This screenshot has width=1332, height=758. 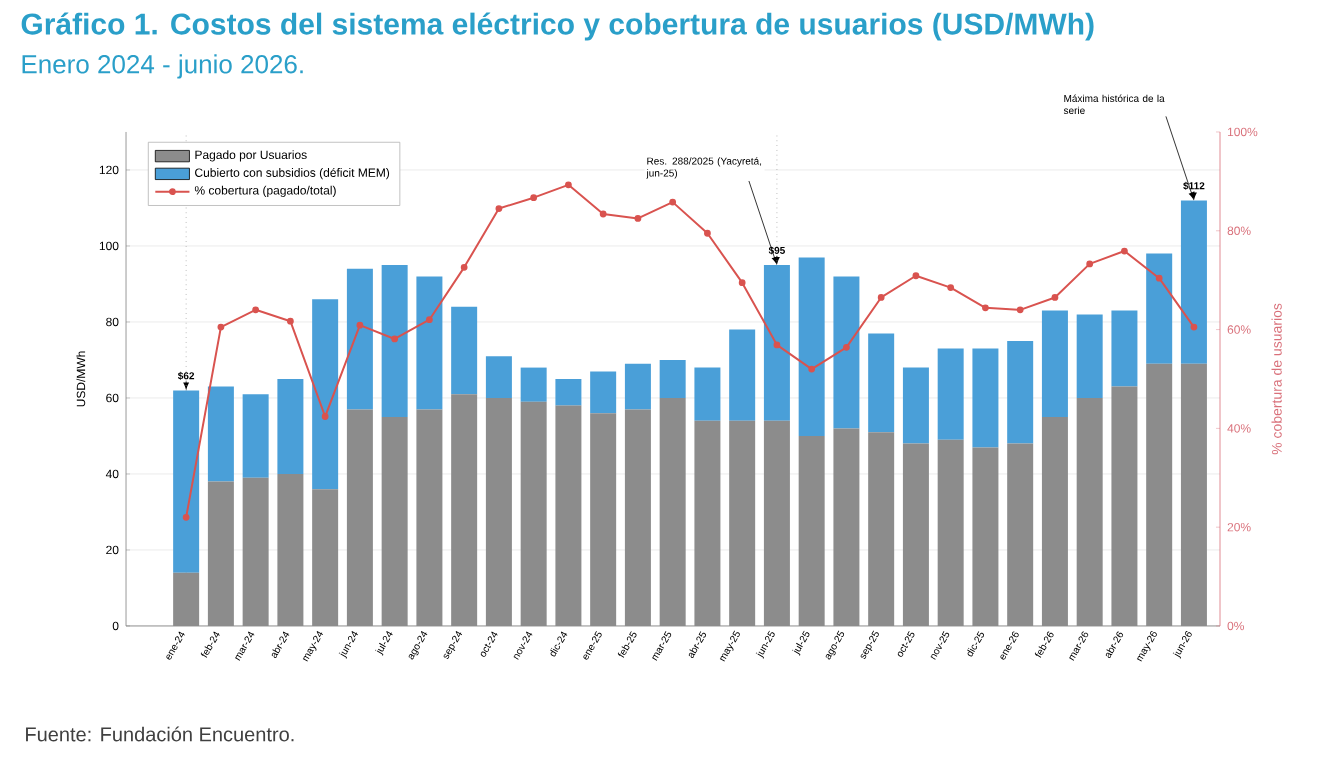 What do you see at coordinates (160, 734) in the screenshot?
I see `source-note: Fuente: Fundación Encuentro.` at bounding box center [160, 734].